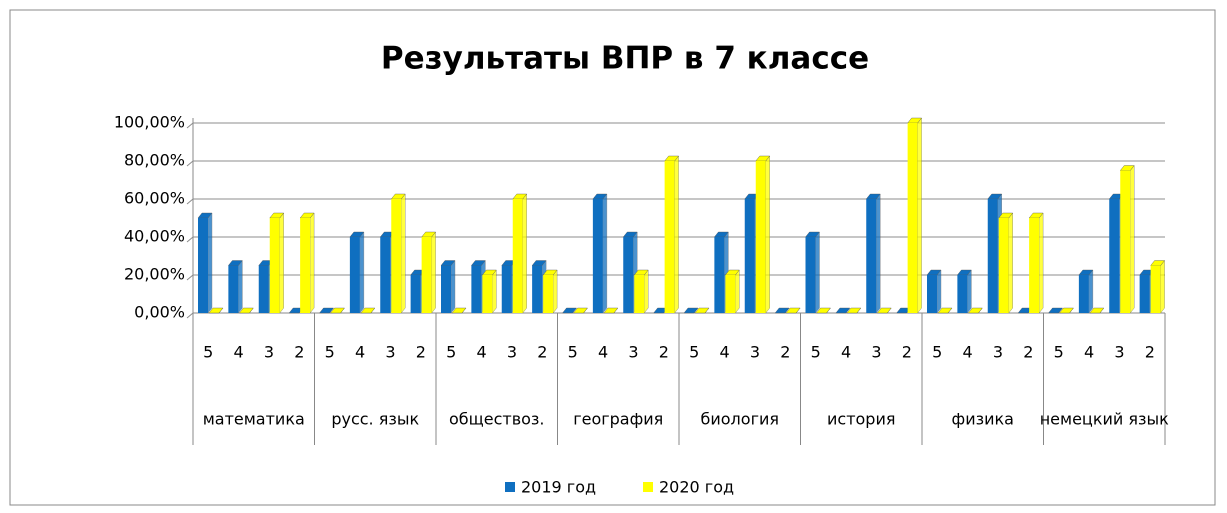  What do you see at coordinates (740, 419) in the screenshot?
I see `group-label: биология` at bounding box center [740, 419].